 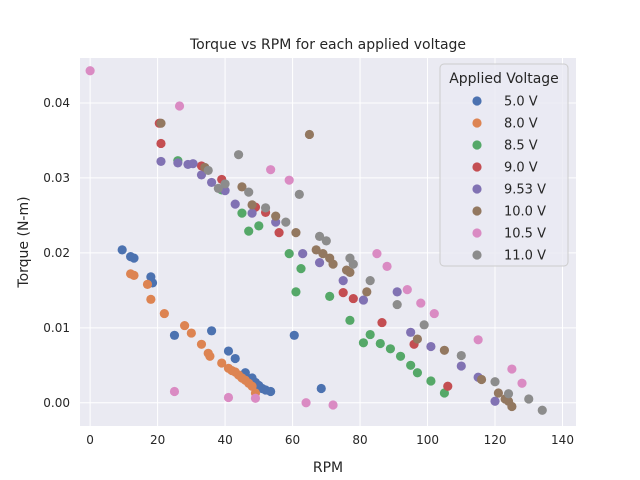 What do you see at coordinates (157, 440) in the screenshot?
I see `x-tick-label: 20` at bounding box center [157, 440].